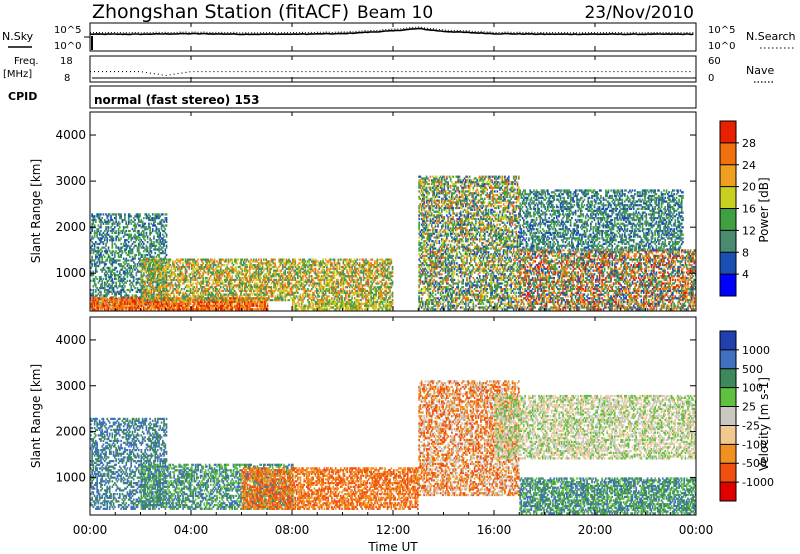 The width and height of the screenshot is (800, 554). What do you see at coordinates (395, 13) in the screenshot?
I see `beam-label: Beam 10` at bounding box center [395, 13].